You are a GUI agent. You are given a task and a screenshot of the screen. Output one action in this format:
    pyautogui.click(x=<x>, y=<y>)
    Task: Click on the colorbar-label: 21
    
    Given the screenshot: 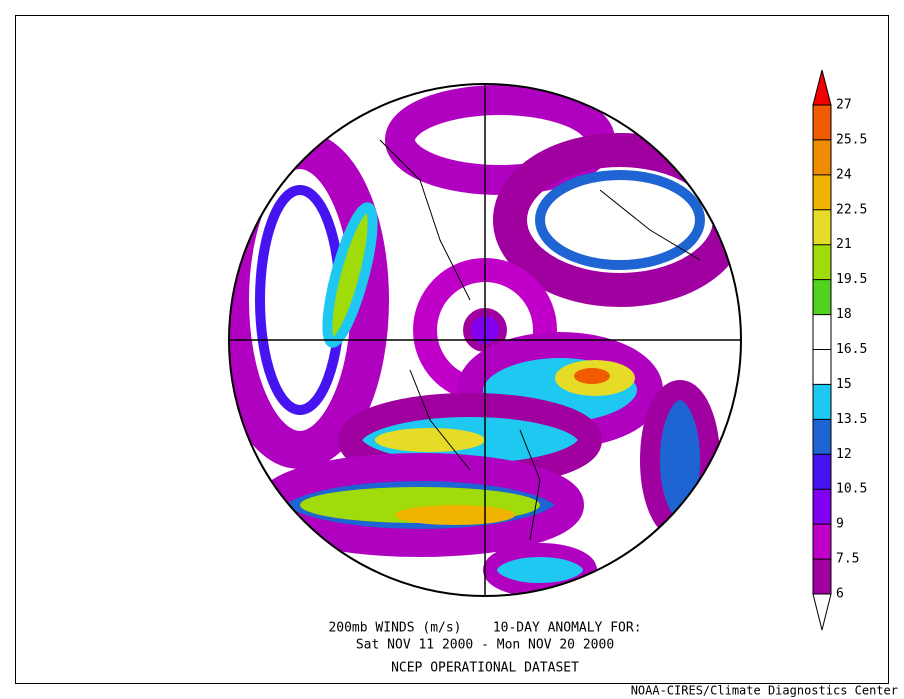 What is the action you would take?
    pyautogui.click(x=844, y=244)
    